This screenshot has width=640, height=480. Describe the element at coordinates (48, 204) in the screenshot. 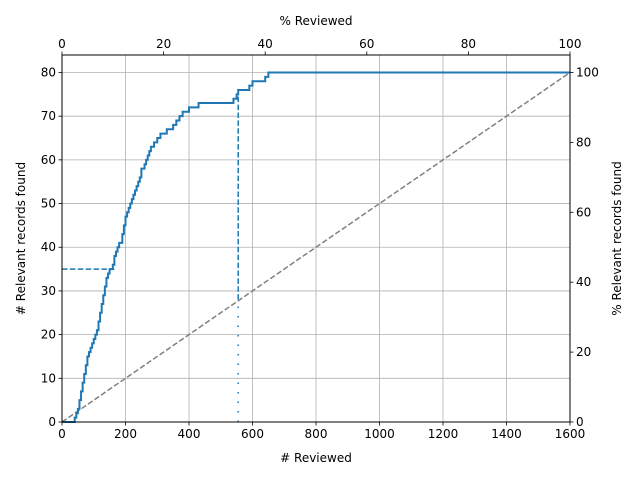

I see `y-tick-label: 50` at that location.